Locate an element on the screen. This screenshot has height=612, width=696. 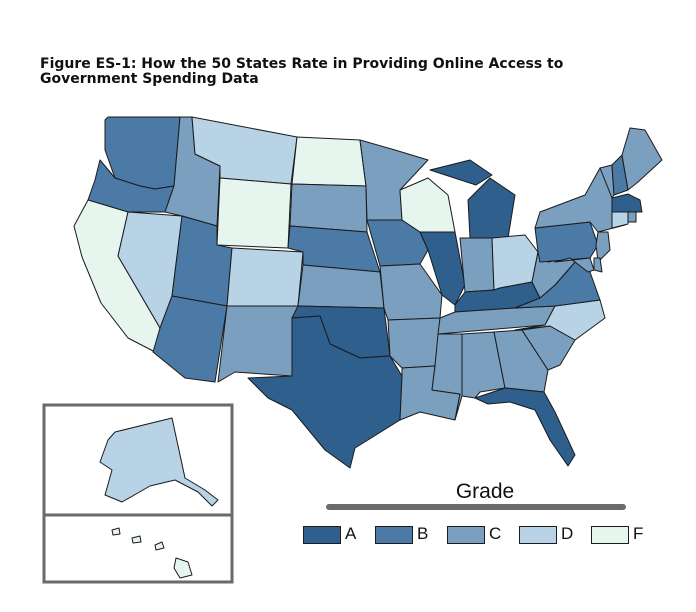
state-new-mexico is located at coordinates (258, 344).